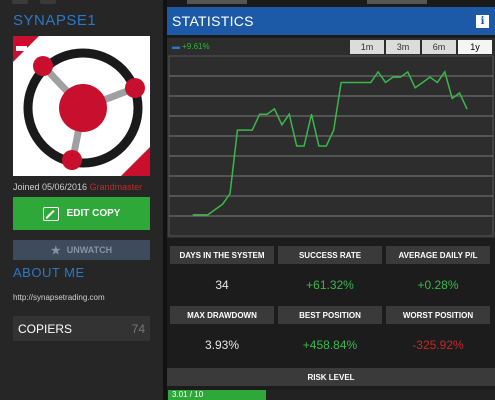 This screenshot has width=495, height=400. I want to click on metric-label: MAX DRAWDOWN, so click(222, 315).